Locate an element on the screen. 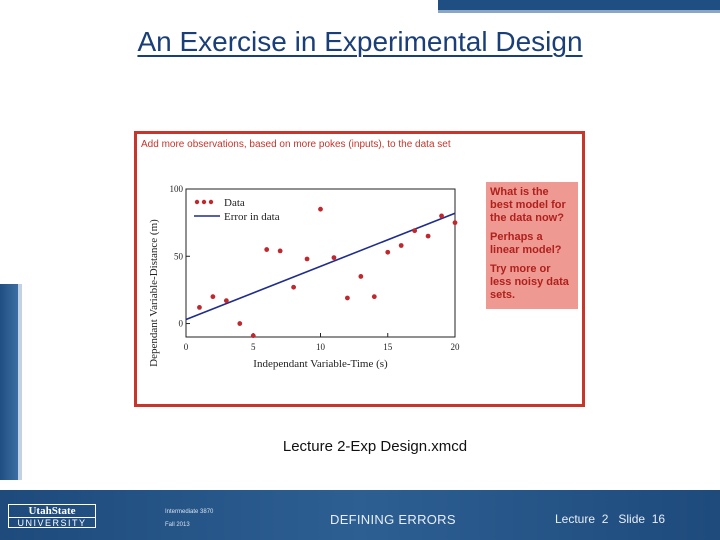 This screenshot has width=720, height=540. y-tick-label: 0 is located at coordinates (181, 324).